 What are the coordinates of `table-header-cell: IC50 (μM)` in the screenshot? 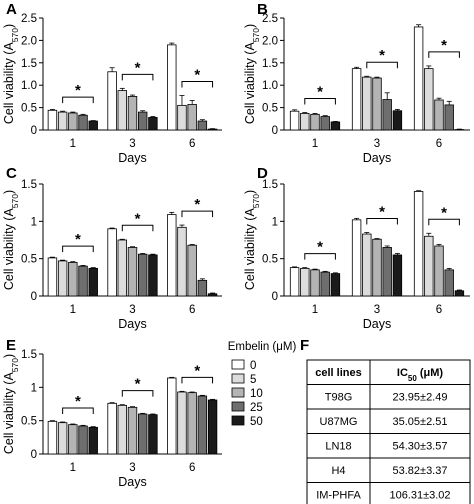 It's located at (420, 375).